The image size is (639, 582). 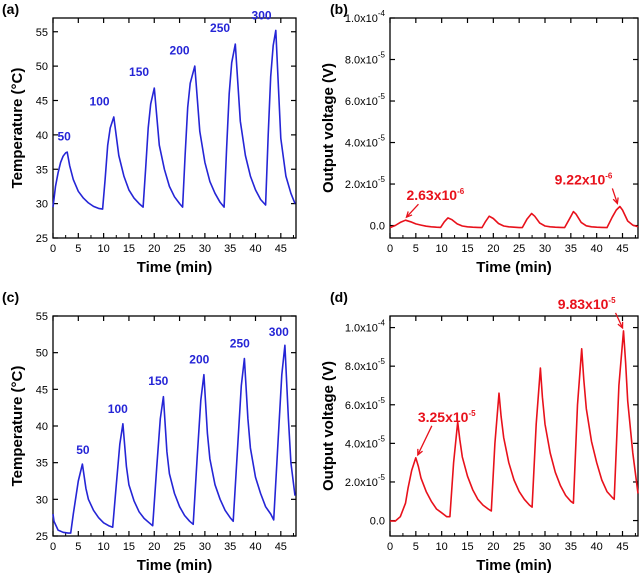 I want to click on annotation-label: 9.83x10-5, so click(x=587, y=304).